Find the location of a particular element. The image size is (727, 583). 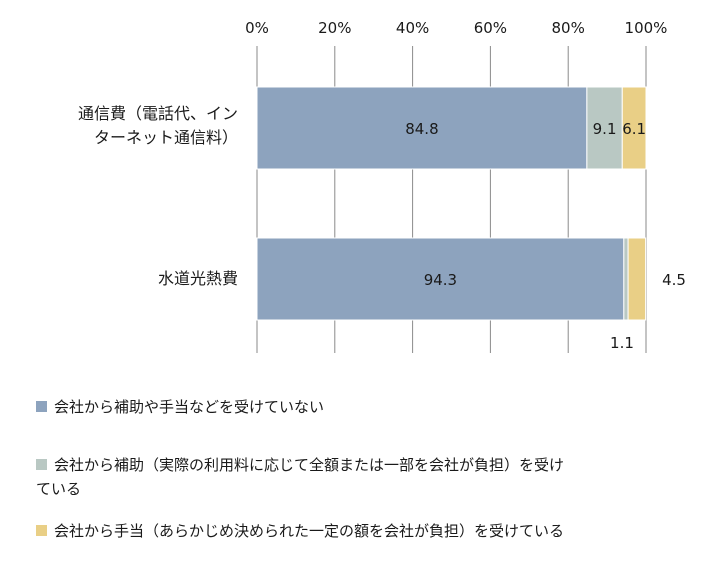

data-label: 84.8 is located at coordinates (421, 129).